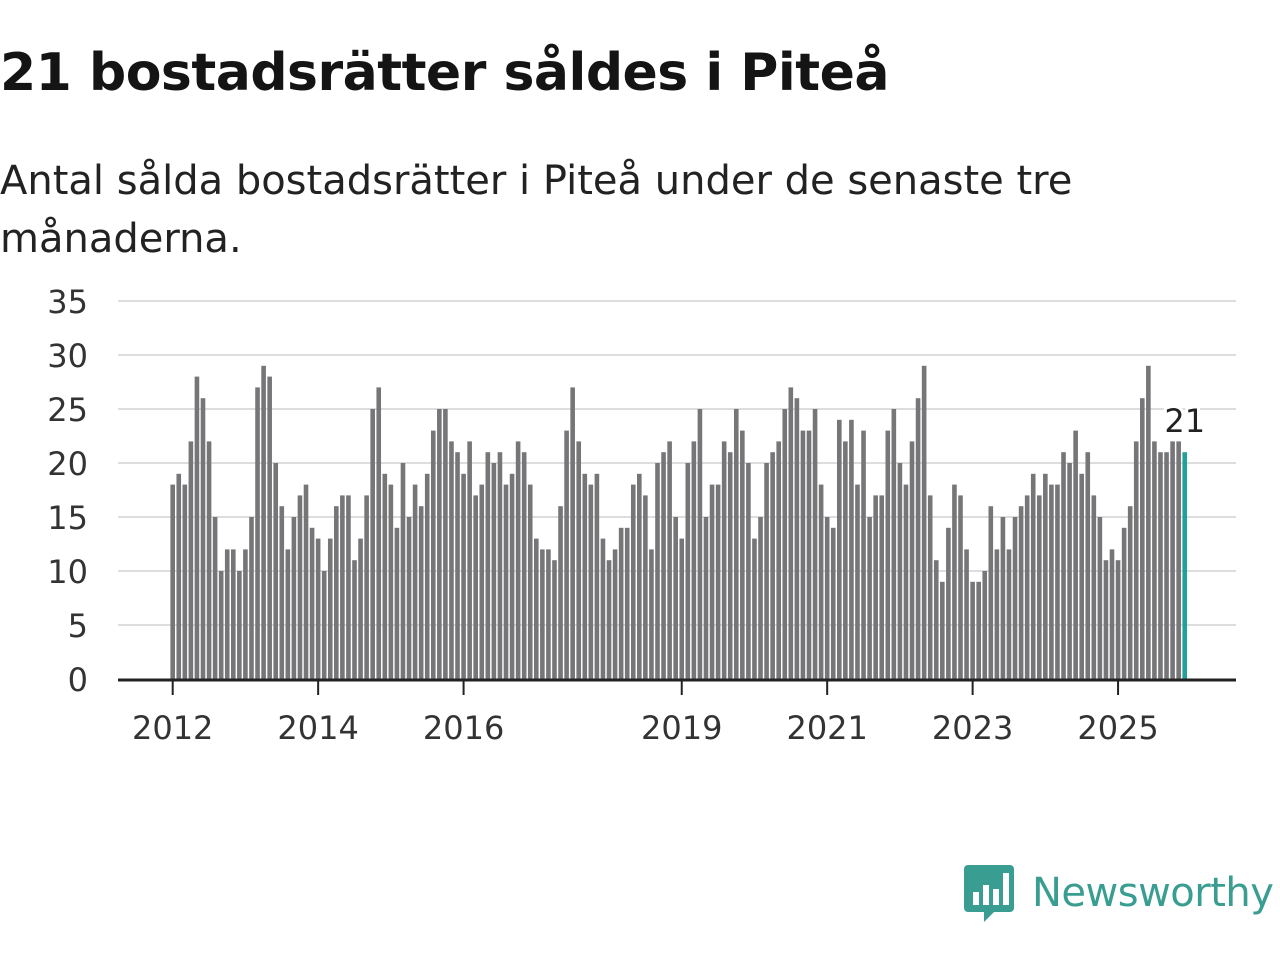  I want to click on bar-latest, so click(1185, 565).